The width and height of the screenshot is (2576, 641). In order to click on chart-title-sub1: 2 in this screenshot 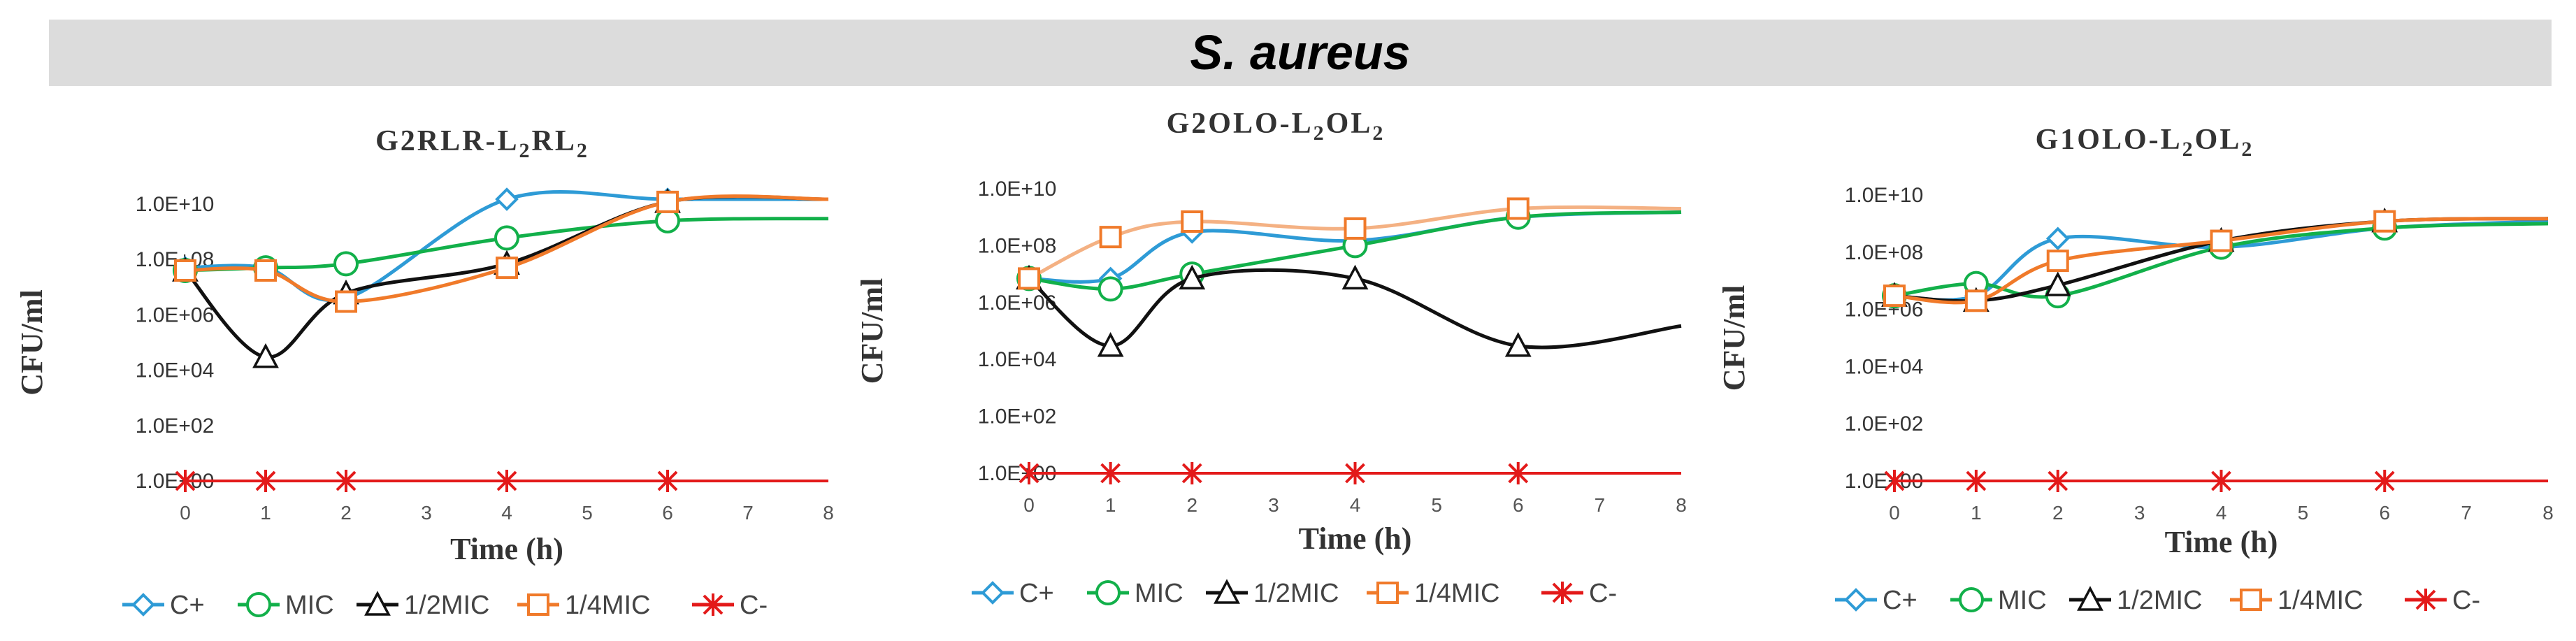, I will do `click(2188, 149)`.